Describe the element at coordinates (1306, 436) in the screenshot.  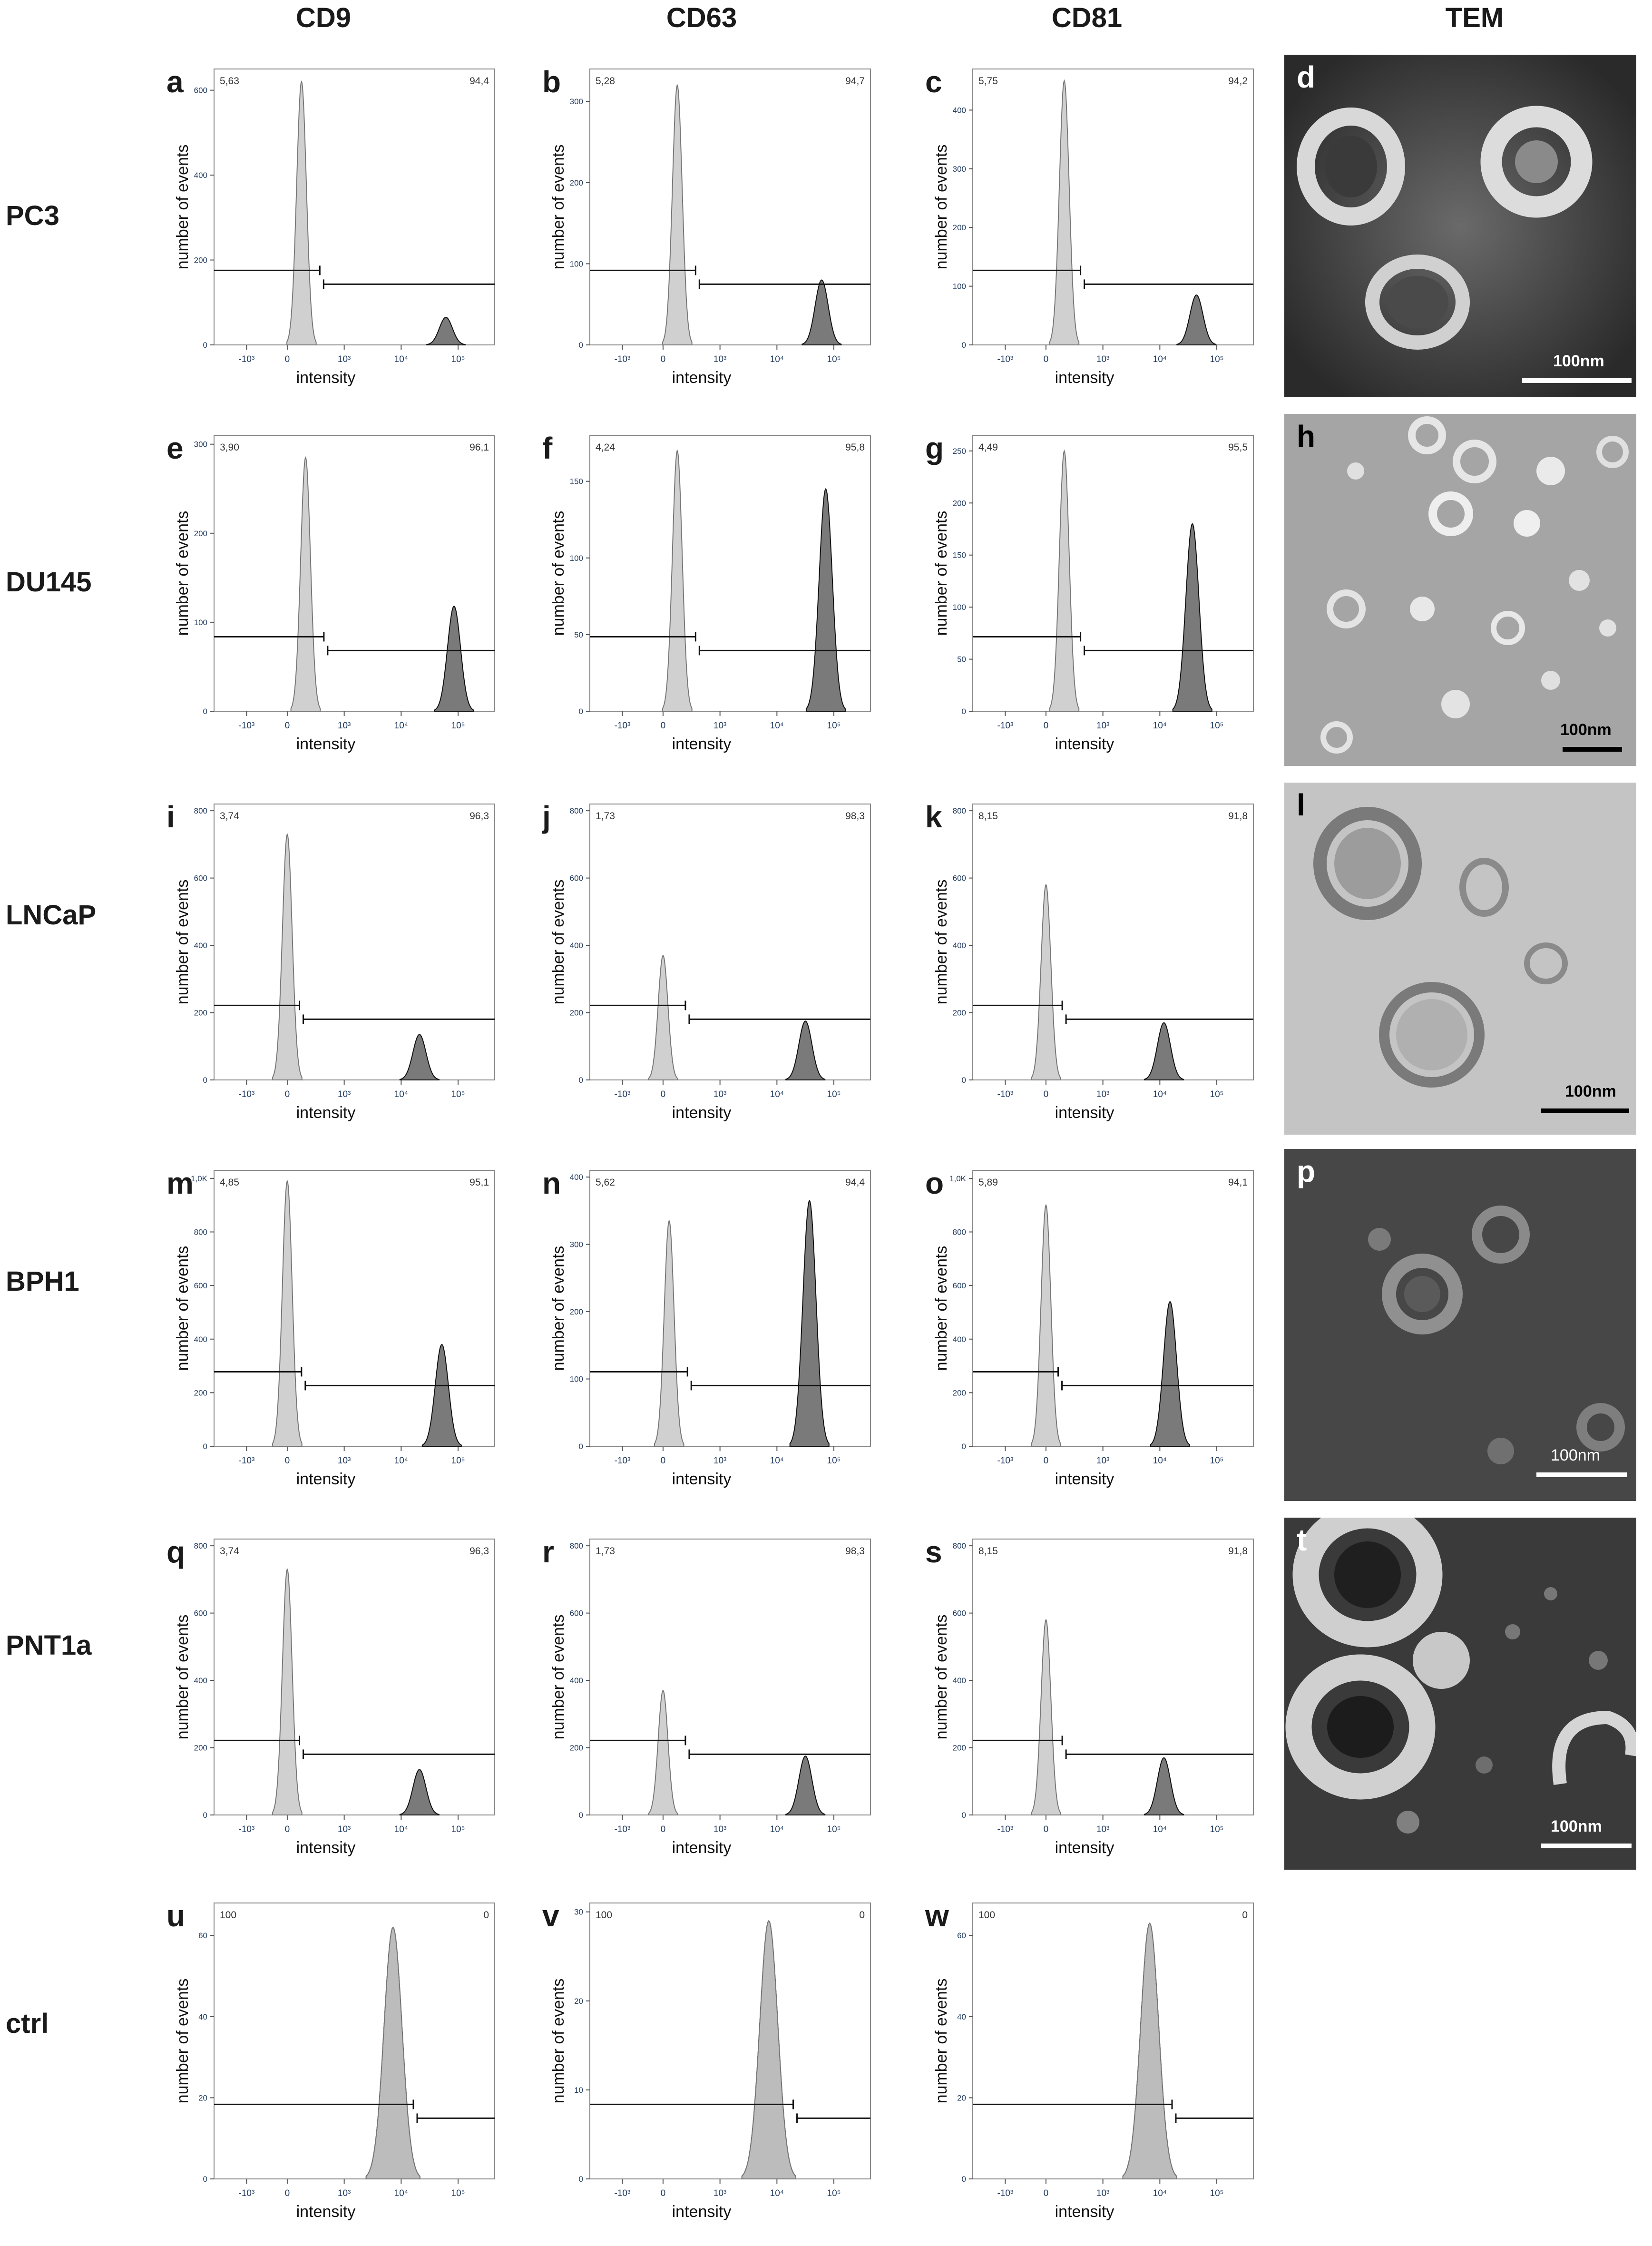
I see `panel-letter-h: h` at that location.